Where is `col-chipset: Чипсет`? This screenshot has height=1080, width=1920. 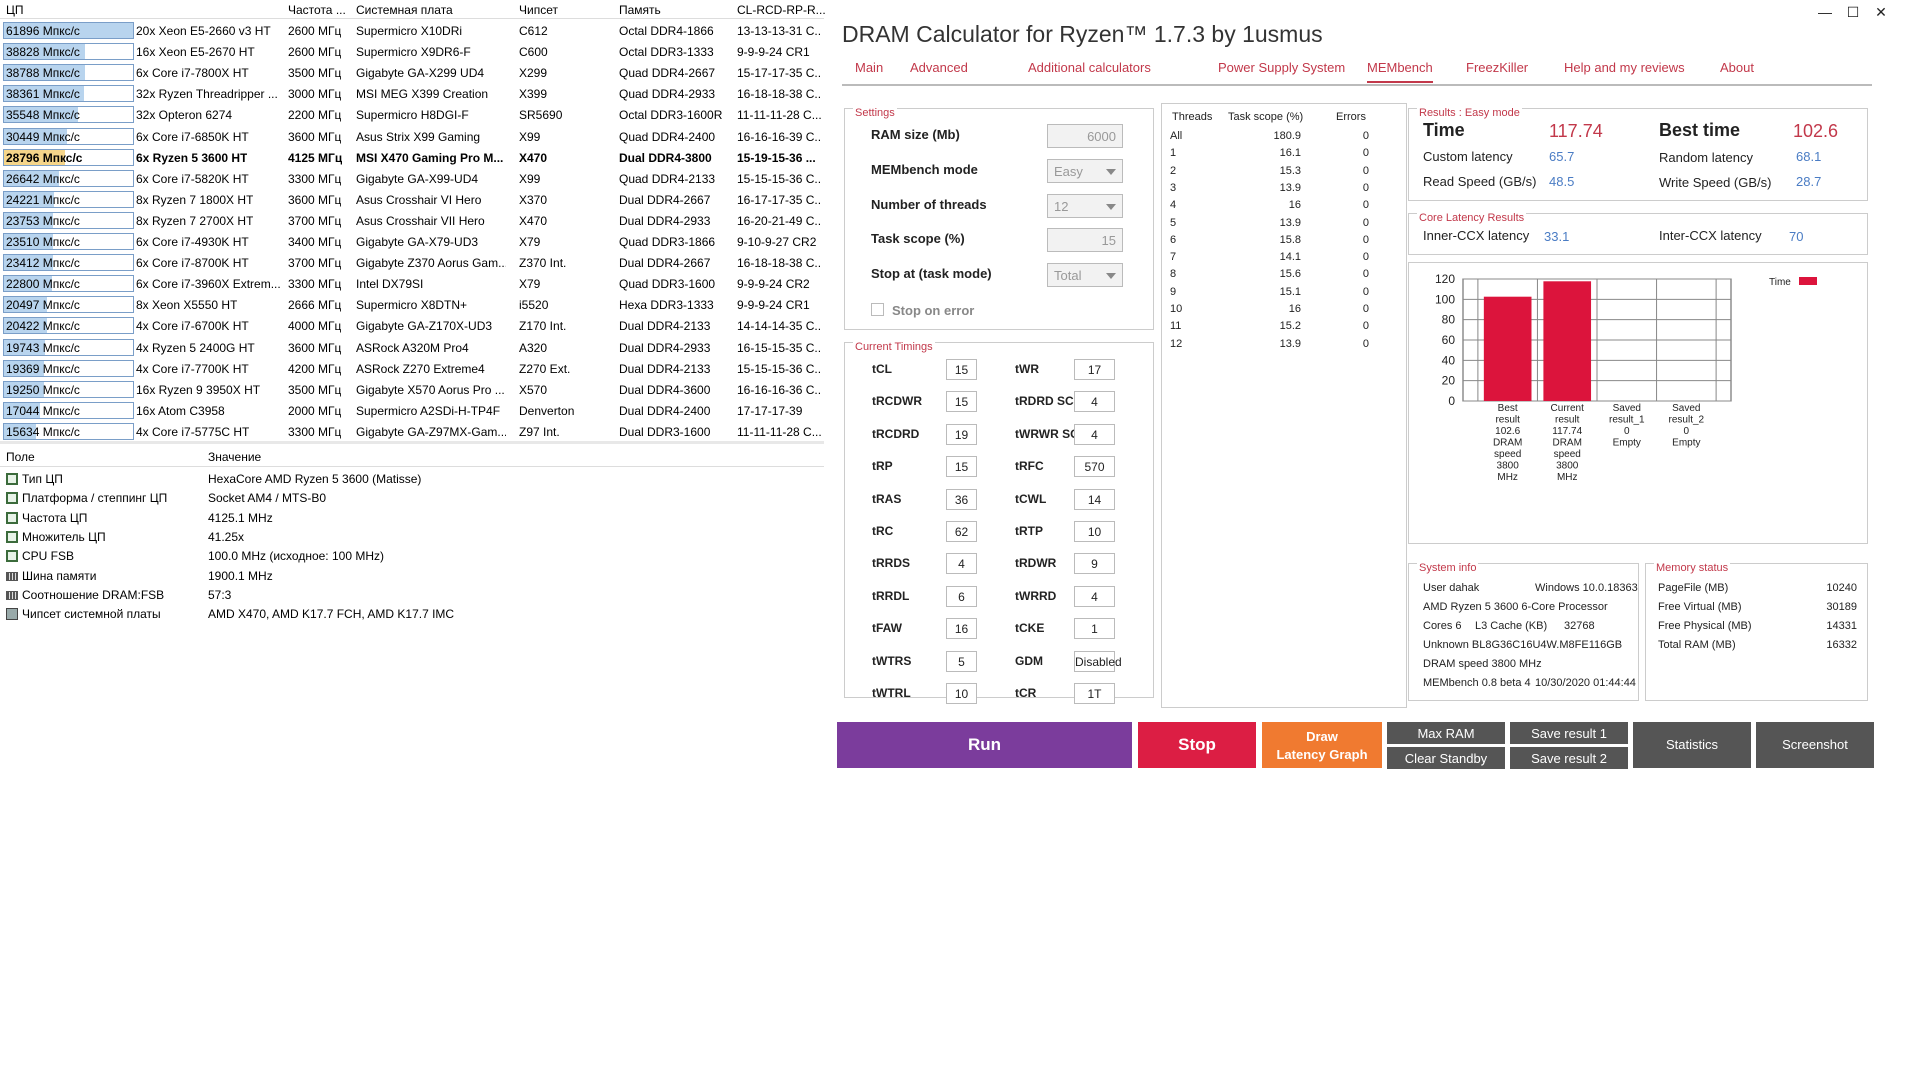
col-chipset: Чипсет is located at coordinates (538, 10).